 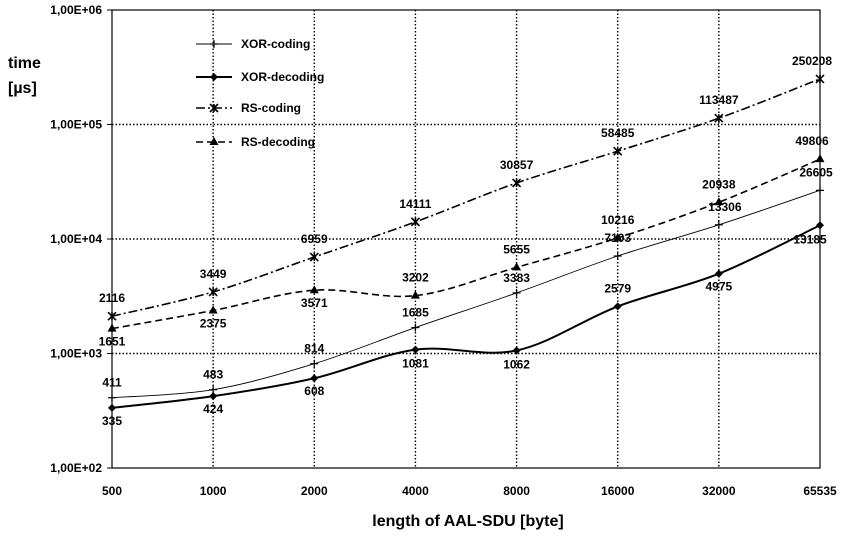 I want to click on xor-decoding-data-label: 1081, so click(x=415, y=364).